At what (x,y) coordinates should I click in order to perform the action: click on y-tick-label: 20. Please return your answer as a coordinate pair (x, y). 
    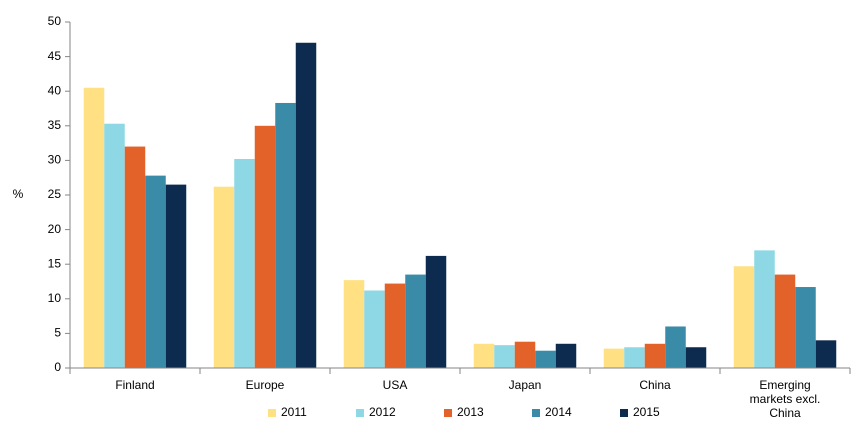
    Looking at the image, I should click on (55, 229).